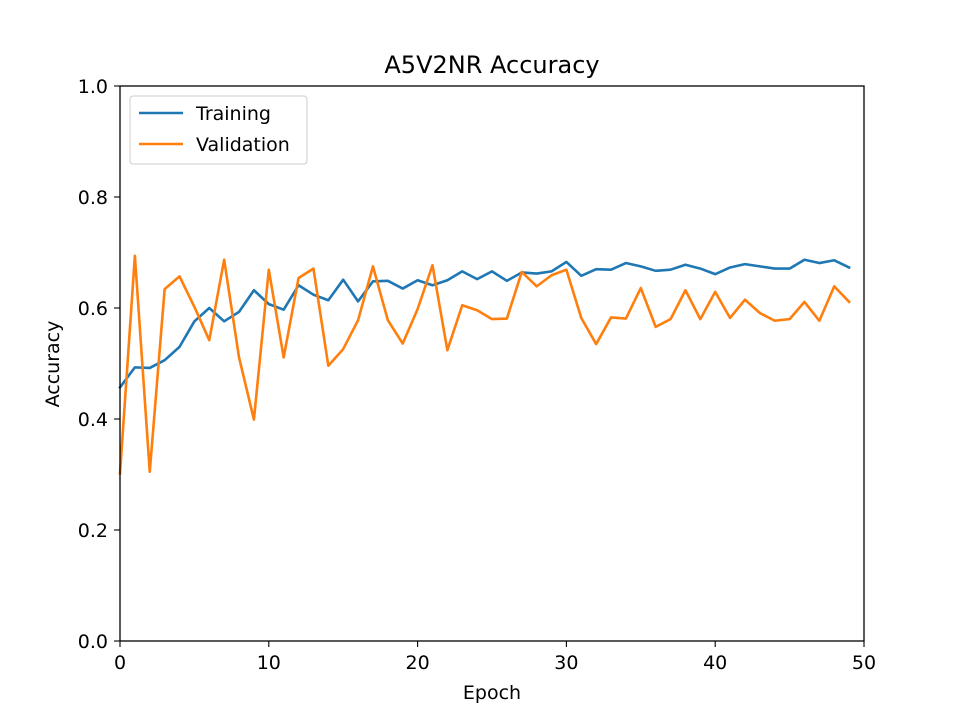 This screenshot has height=720, width=960. What do you see at coordinates (93, 642) in the screenshot?
I see `y-tick-label: 0.0` at bounding box center [93, 642].